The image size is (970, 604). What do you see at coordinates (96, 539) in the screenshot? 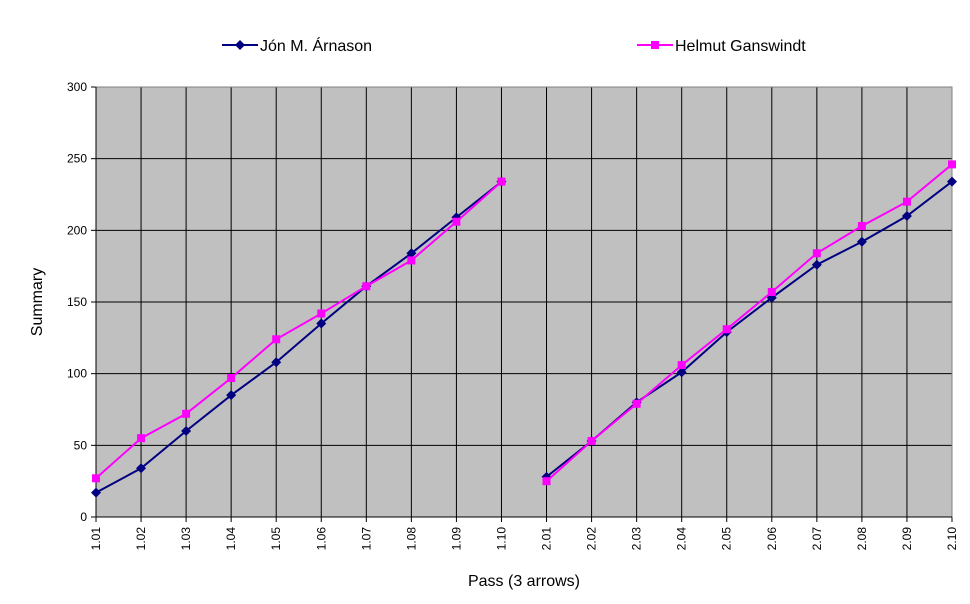
I see `x-tick-label: 1.01` at bounding box center [96, 539].